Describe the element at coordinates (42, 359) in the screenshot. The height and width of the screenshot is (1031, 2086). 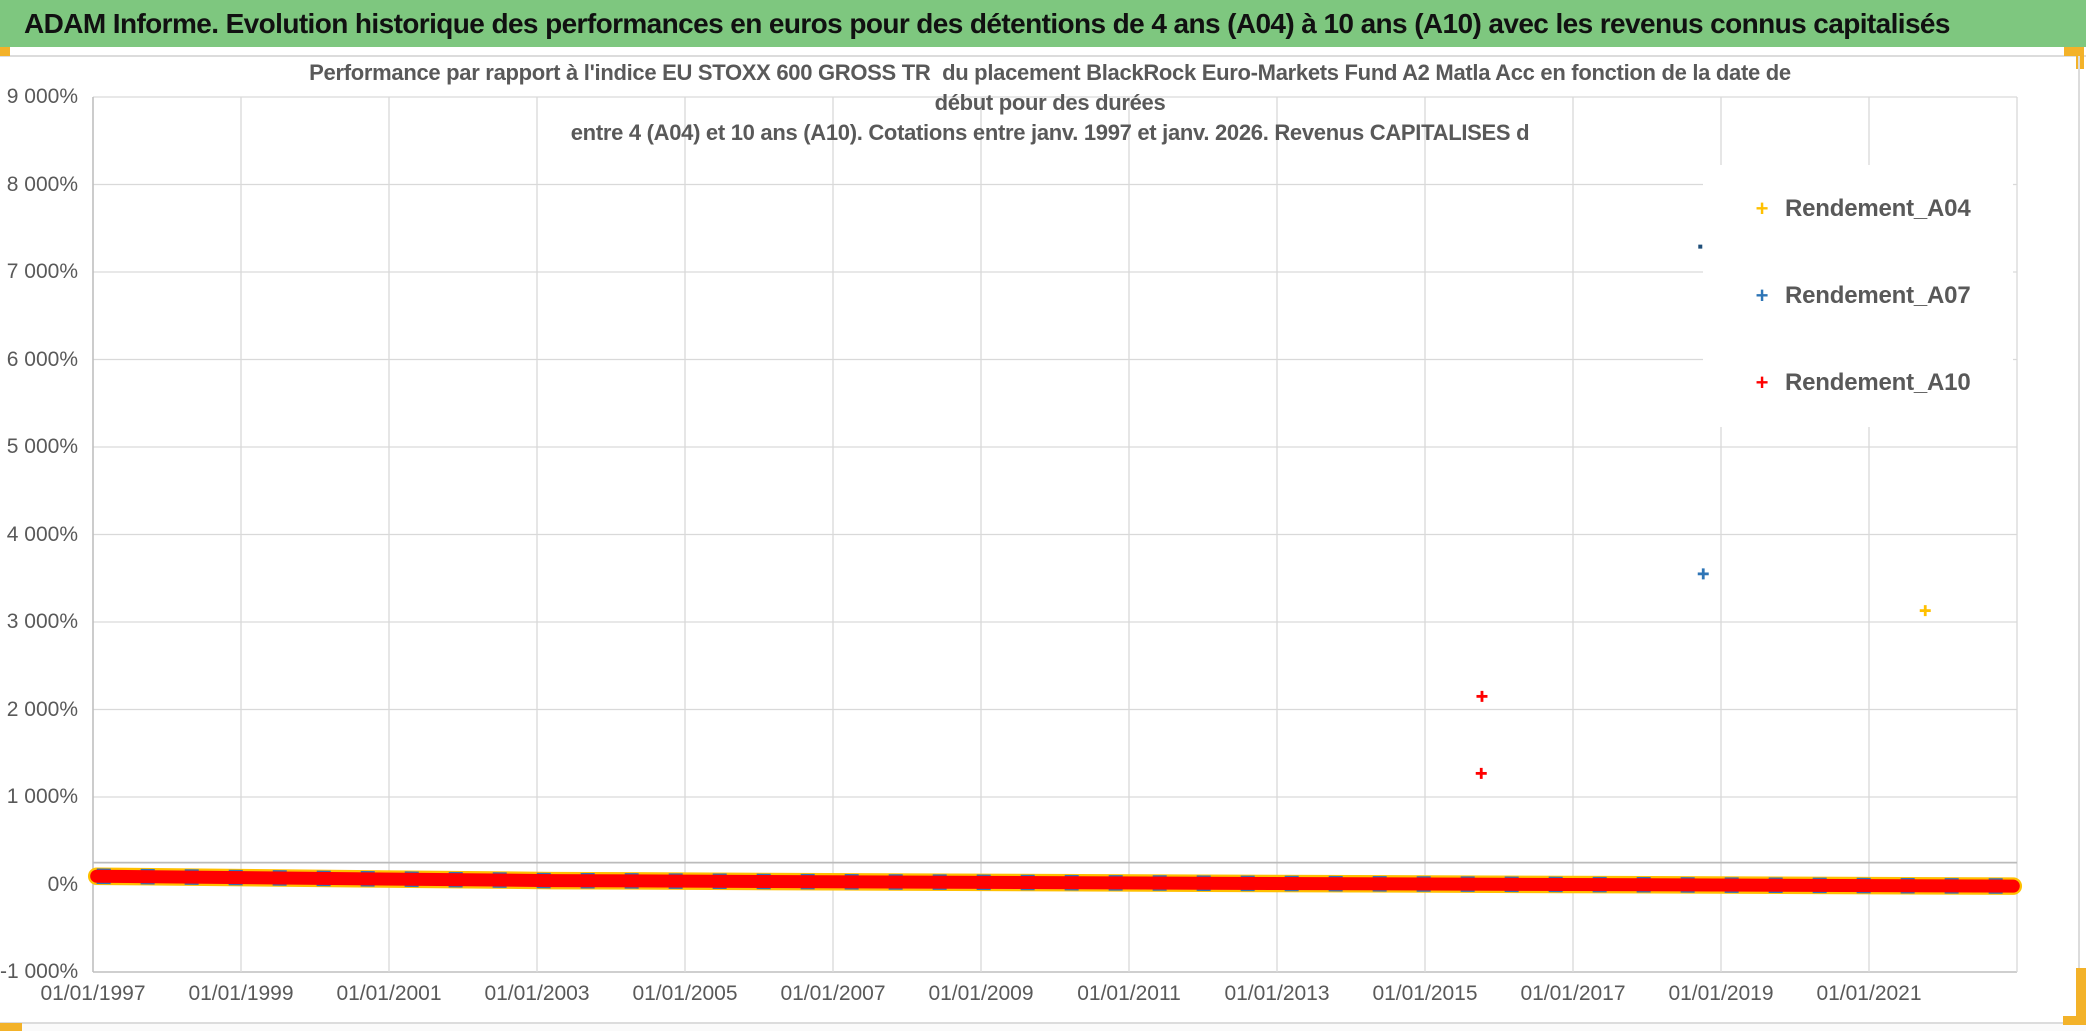
I see `y-tick-label: 6 000%` at that location.